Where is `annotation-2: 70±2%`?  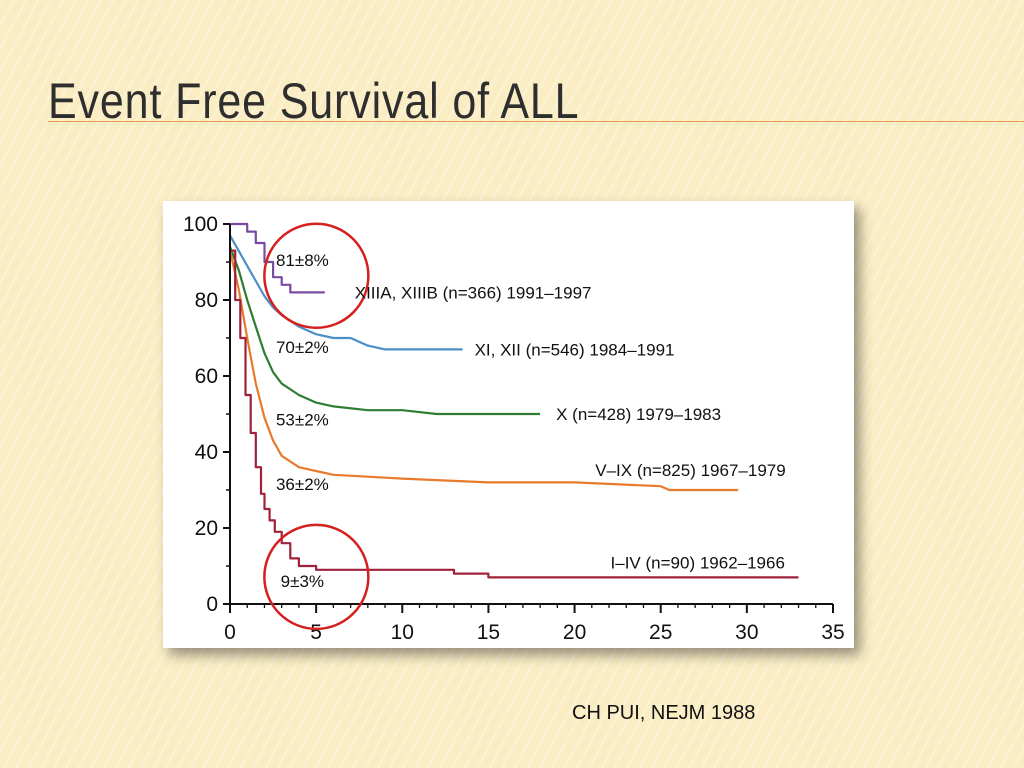
annotation-2: 70±2% is located at coordinates (302, 347).